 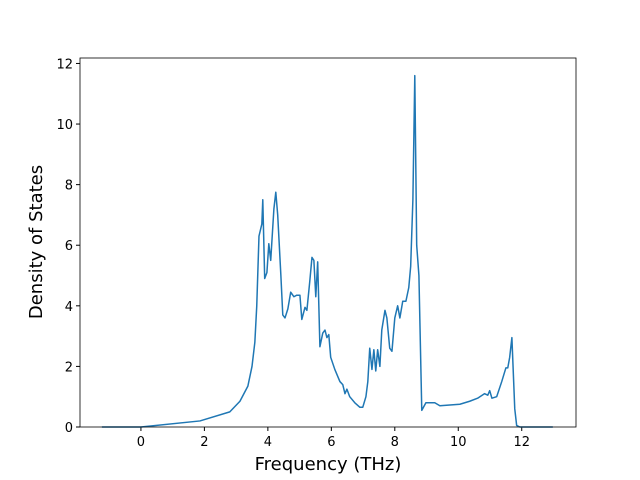 What do you see at coordinates (36, 242) in the screenshot?
I see `y-axis-label: Density of States` at bounding box center [36, 242].